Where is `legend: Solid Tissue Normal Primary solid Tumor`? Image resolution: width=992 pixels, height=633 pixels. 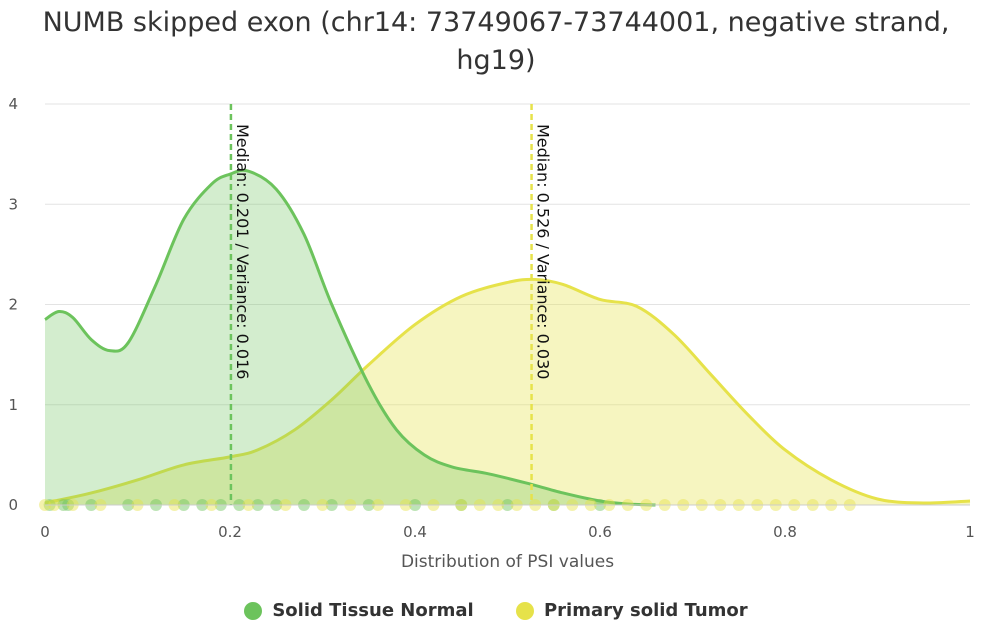
legend: Solid Tissue Normal Primary solid Tumor is located at coordinates (496, 612).